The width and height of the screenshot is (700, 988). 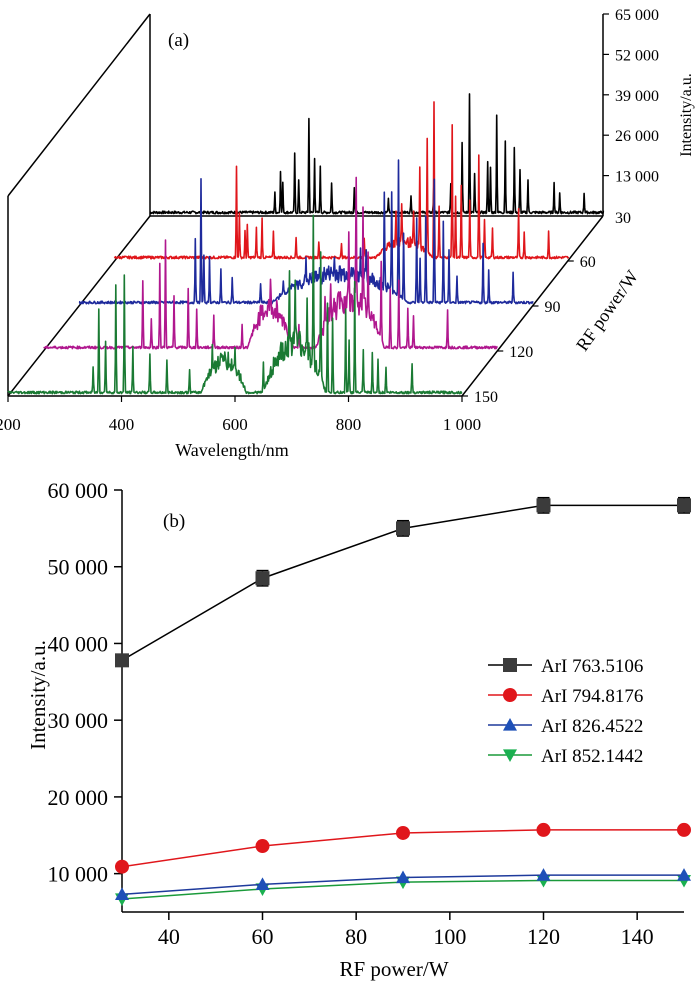 What do you see at coordinates (637, 15) in the screenshot?
I see `intensity-tick-label: 65 000` at bounding box center [637, 15].